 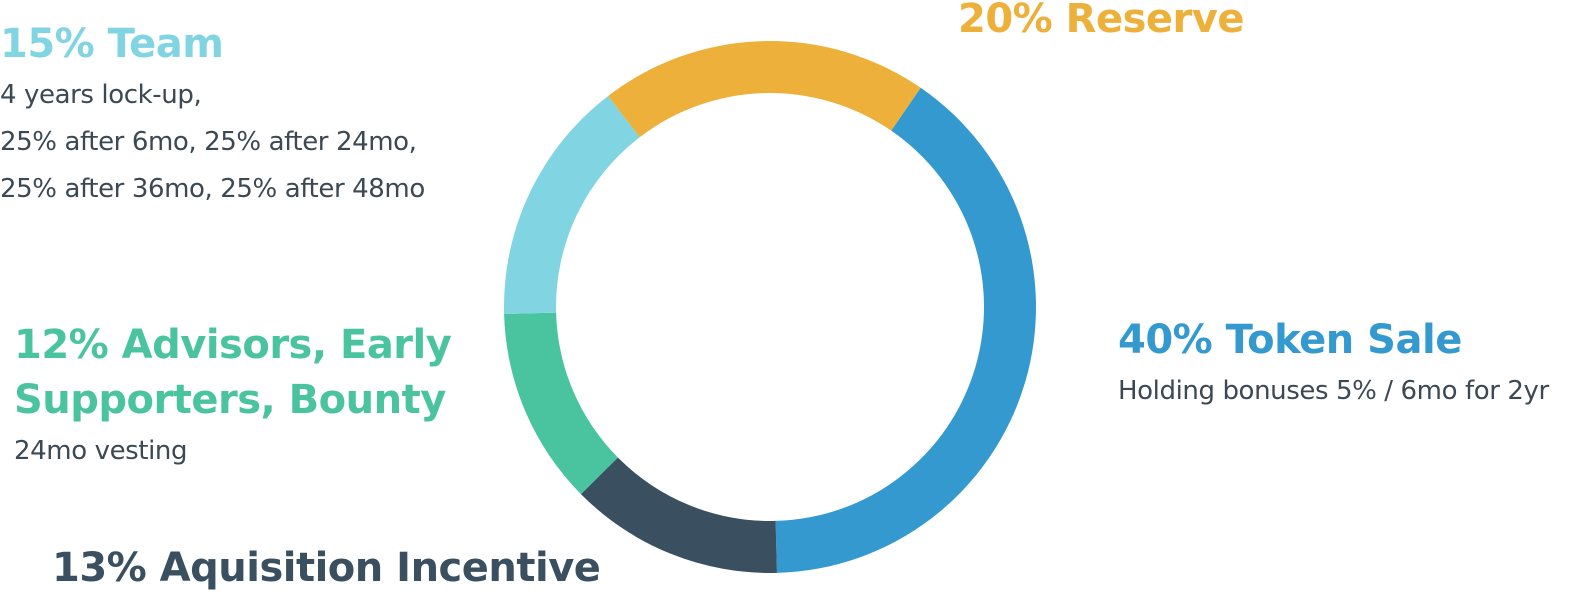 What do you see at coordinates (101, 95) in the screenshot?
I see `team-description-line: 4 years lock-up,` at bounding box center [101, 95].